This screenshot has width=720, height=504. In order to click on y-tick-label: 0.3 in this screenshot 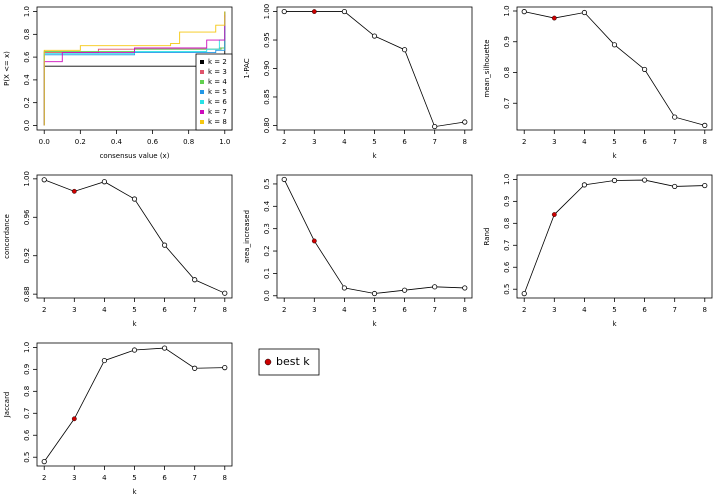, I will do `click(267, 228)`.